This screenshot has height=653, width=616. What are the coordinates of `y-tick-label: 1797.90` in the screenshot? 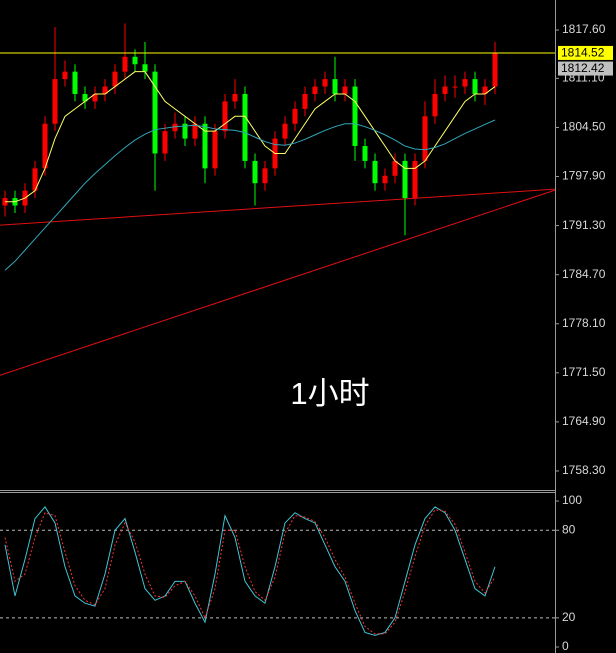 It's located at (584, 176).